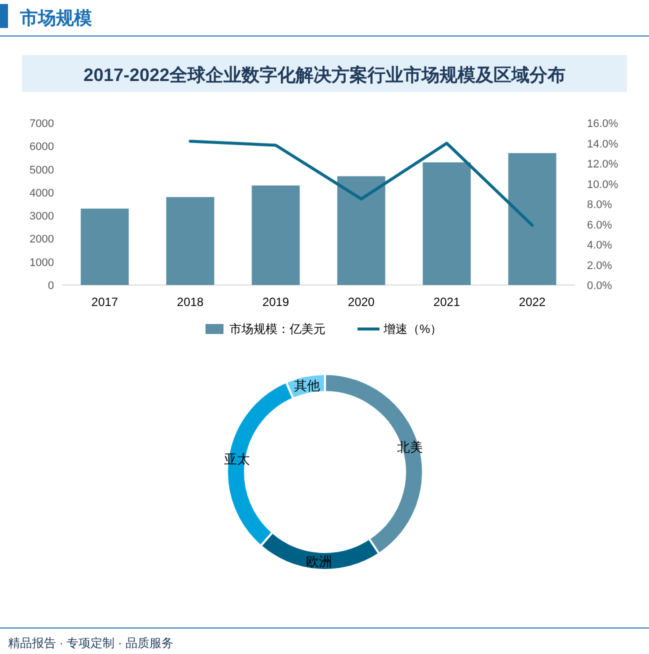 This screenshot has height=654, width=649. Describe the element at coordinates (319, 561) in the screenshot. I see `slice-label: 欧洲` at that location.